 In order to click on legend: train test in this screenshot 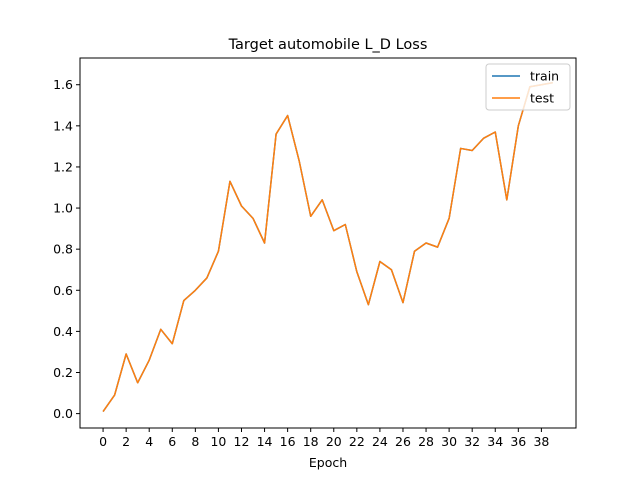, I will do `click(528, 87)`.